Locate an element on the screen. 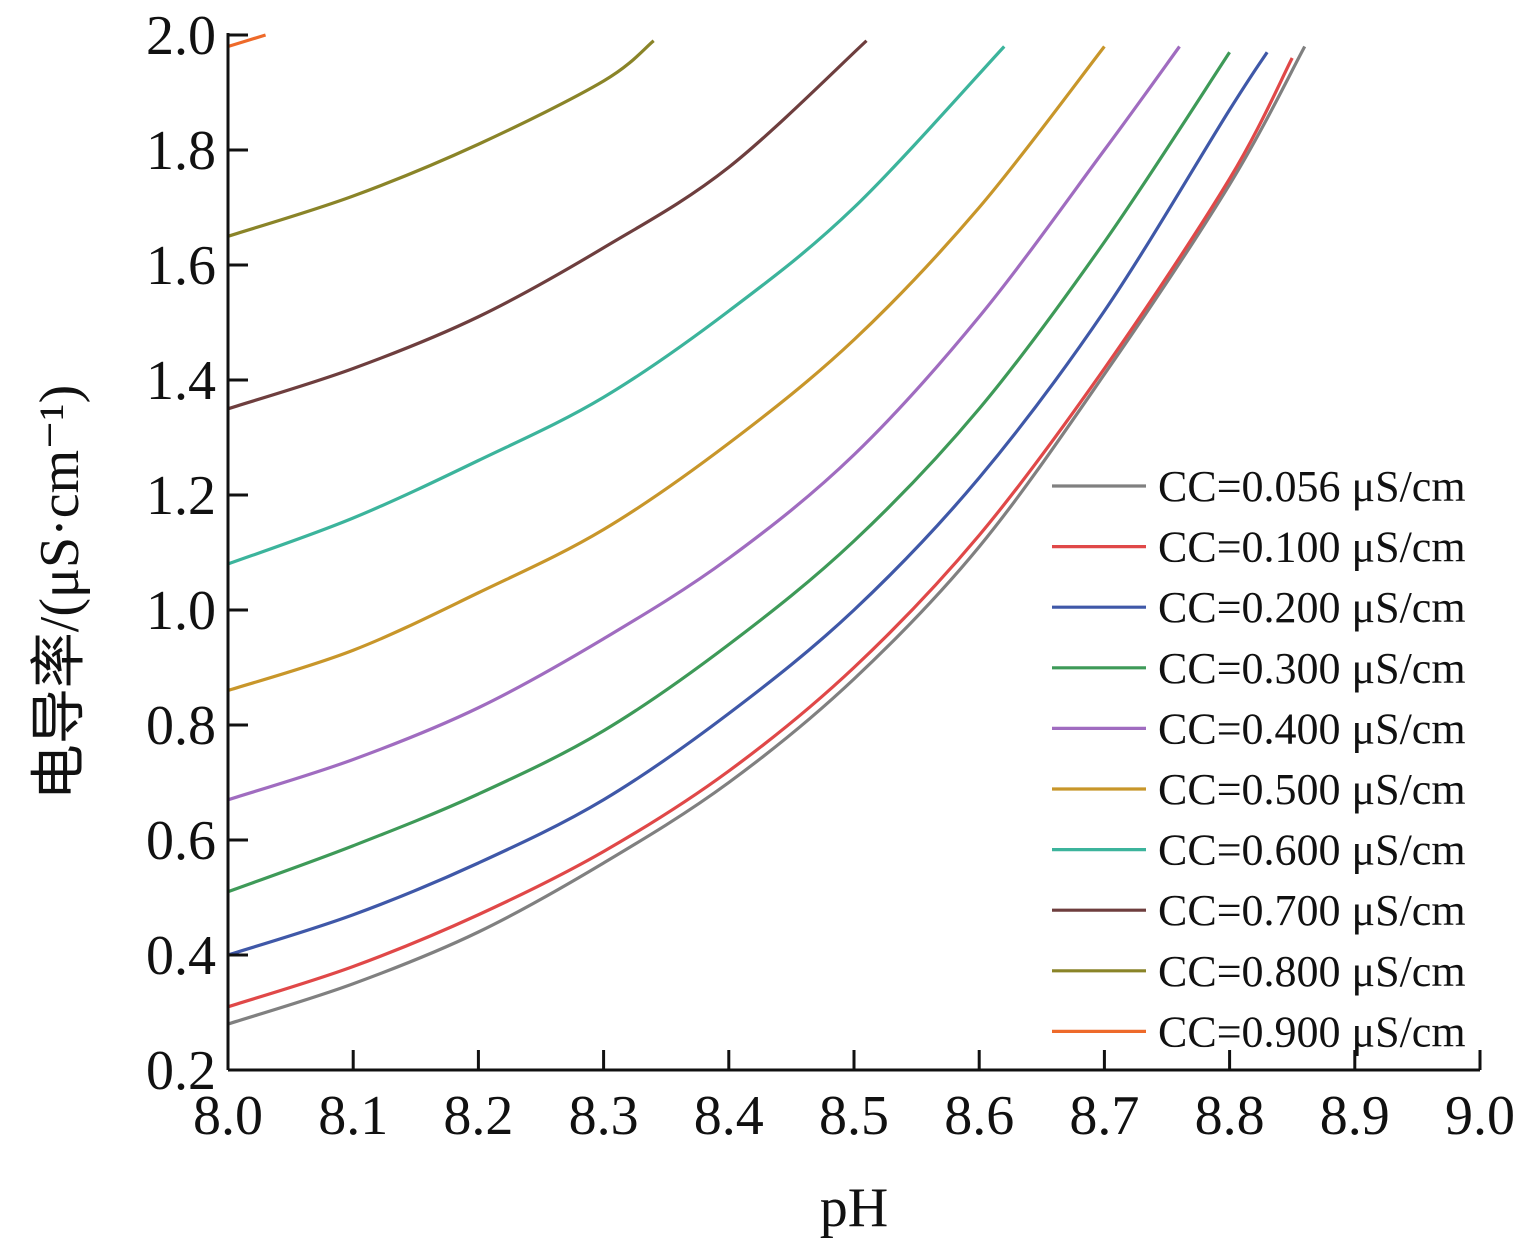 This screenshot has height=1251, width=1521. y-tick-label: 1.6 is located at coordinates (181, 266).